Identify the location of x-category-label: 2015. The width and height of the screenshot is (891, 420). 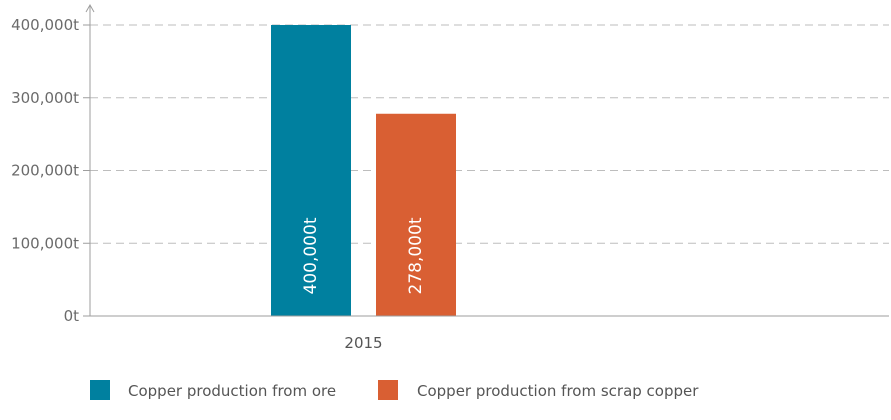
(363, 343).